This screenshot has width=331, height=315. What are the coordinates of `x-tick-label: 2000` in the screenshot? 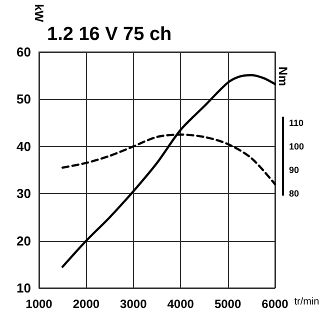 It's located at (86, 304).